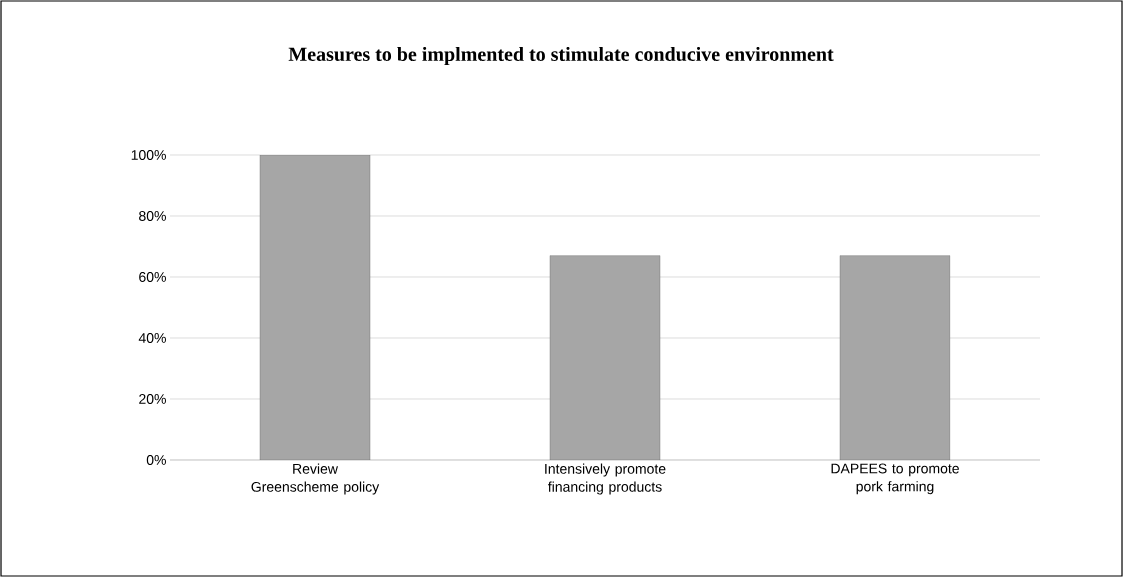 This screenshot has width=1123, height=577. Describe the element at coordinates (152, 399) in the screenshot. I see `y-tick-label: 20%` at that location.